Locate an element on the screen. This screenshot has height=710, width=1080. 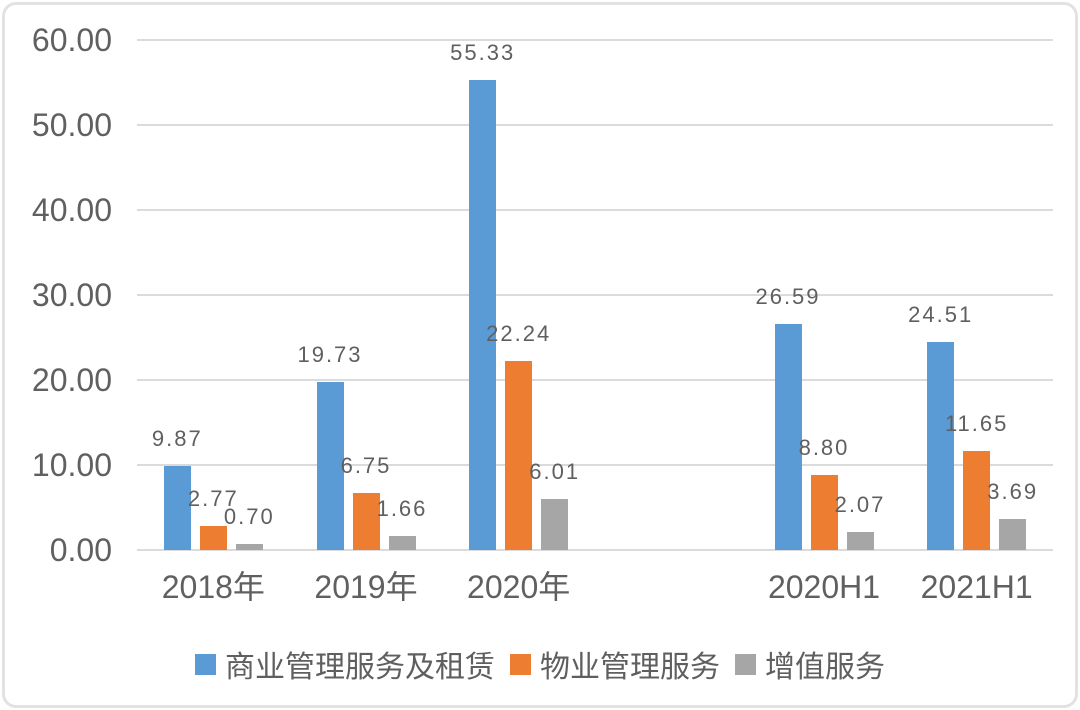
data-label: 6.01 is located at coordinates (555, 471).